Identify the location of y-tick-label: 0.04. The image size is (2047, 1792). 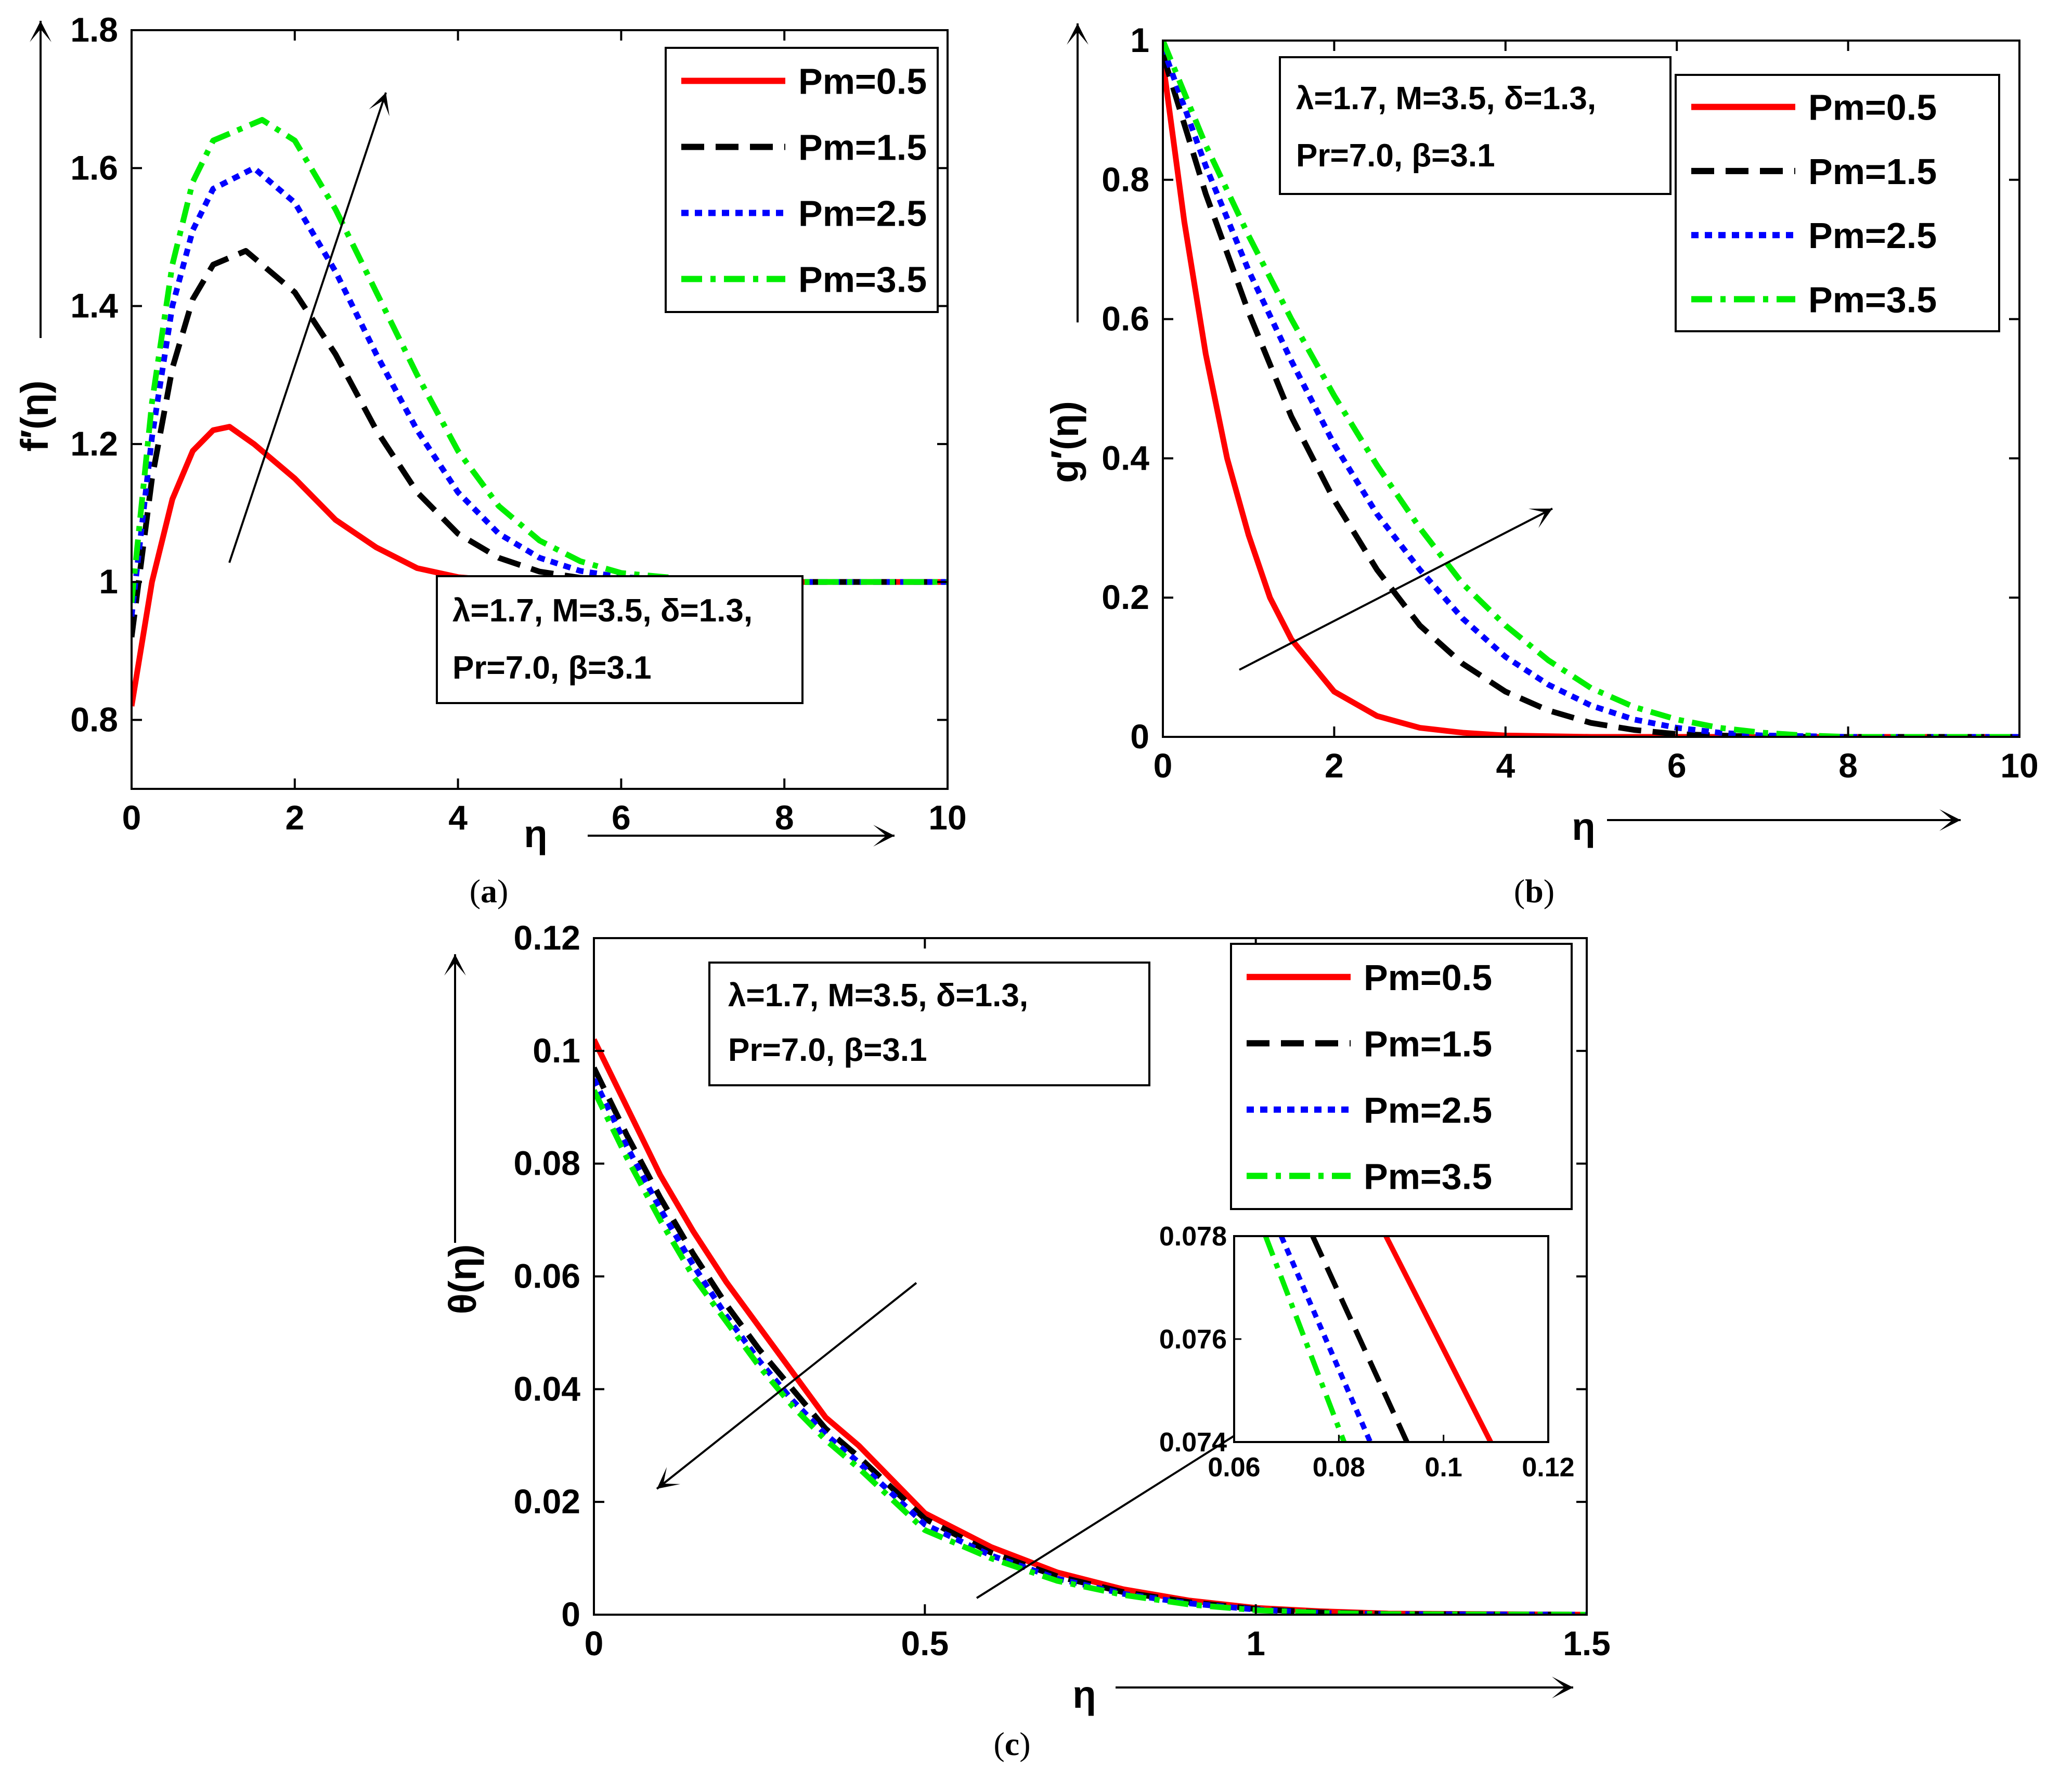
(547, 1388).